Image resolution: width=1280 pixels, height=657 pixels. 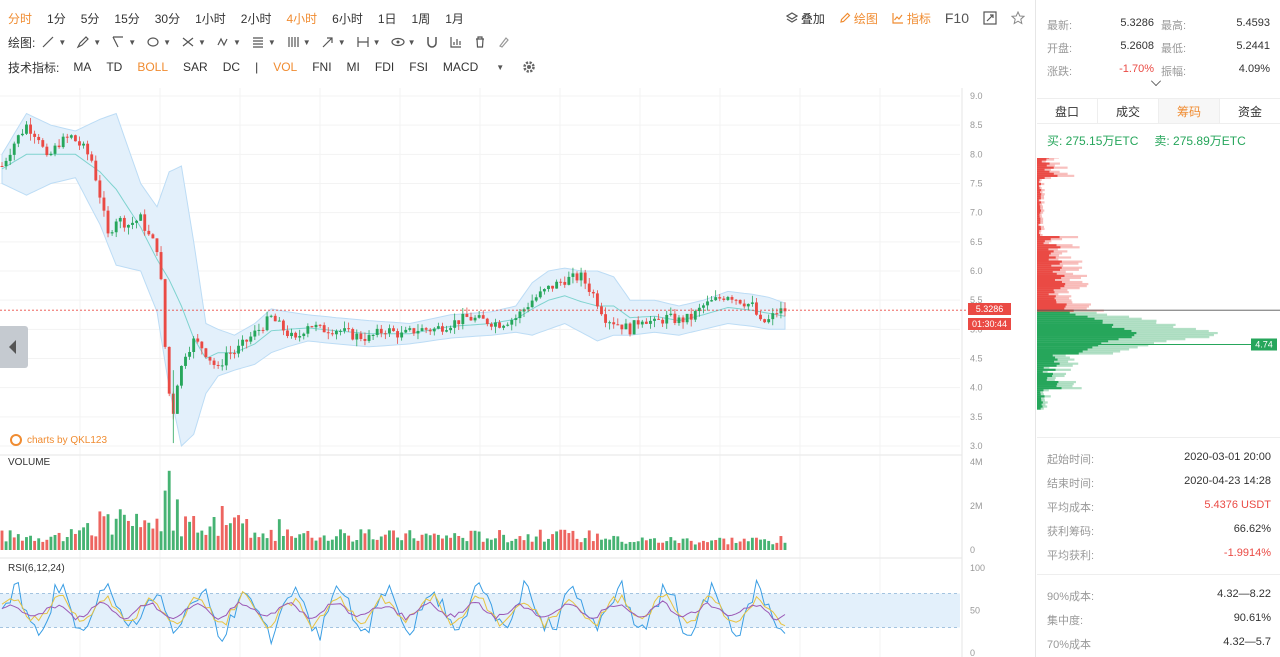 I want to click on shape-tool: ▼, so click(x=158, y=42).